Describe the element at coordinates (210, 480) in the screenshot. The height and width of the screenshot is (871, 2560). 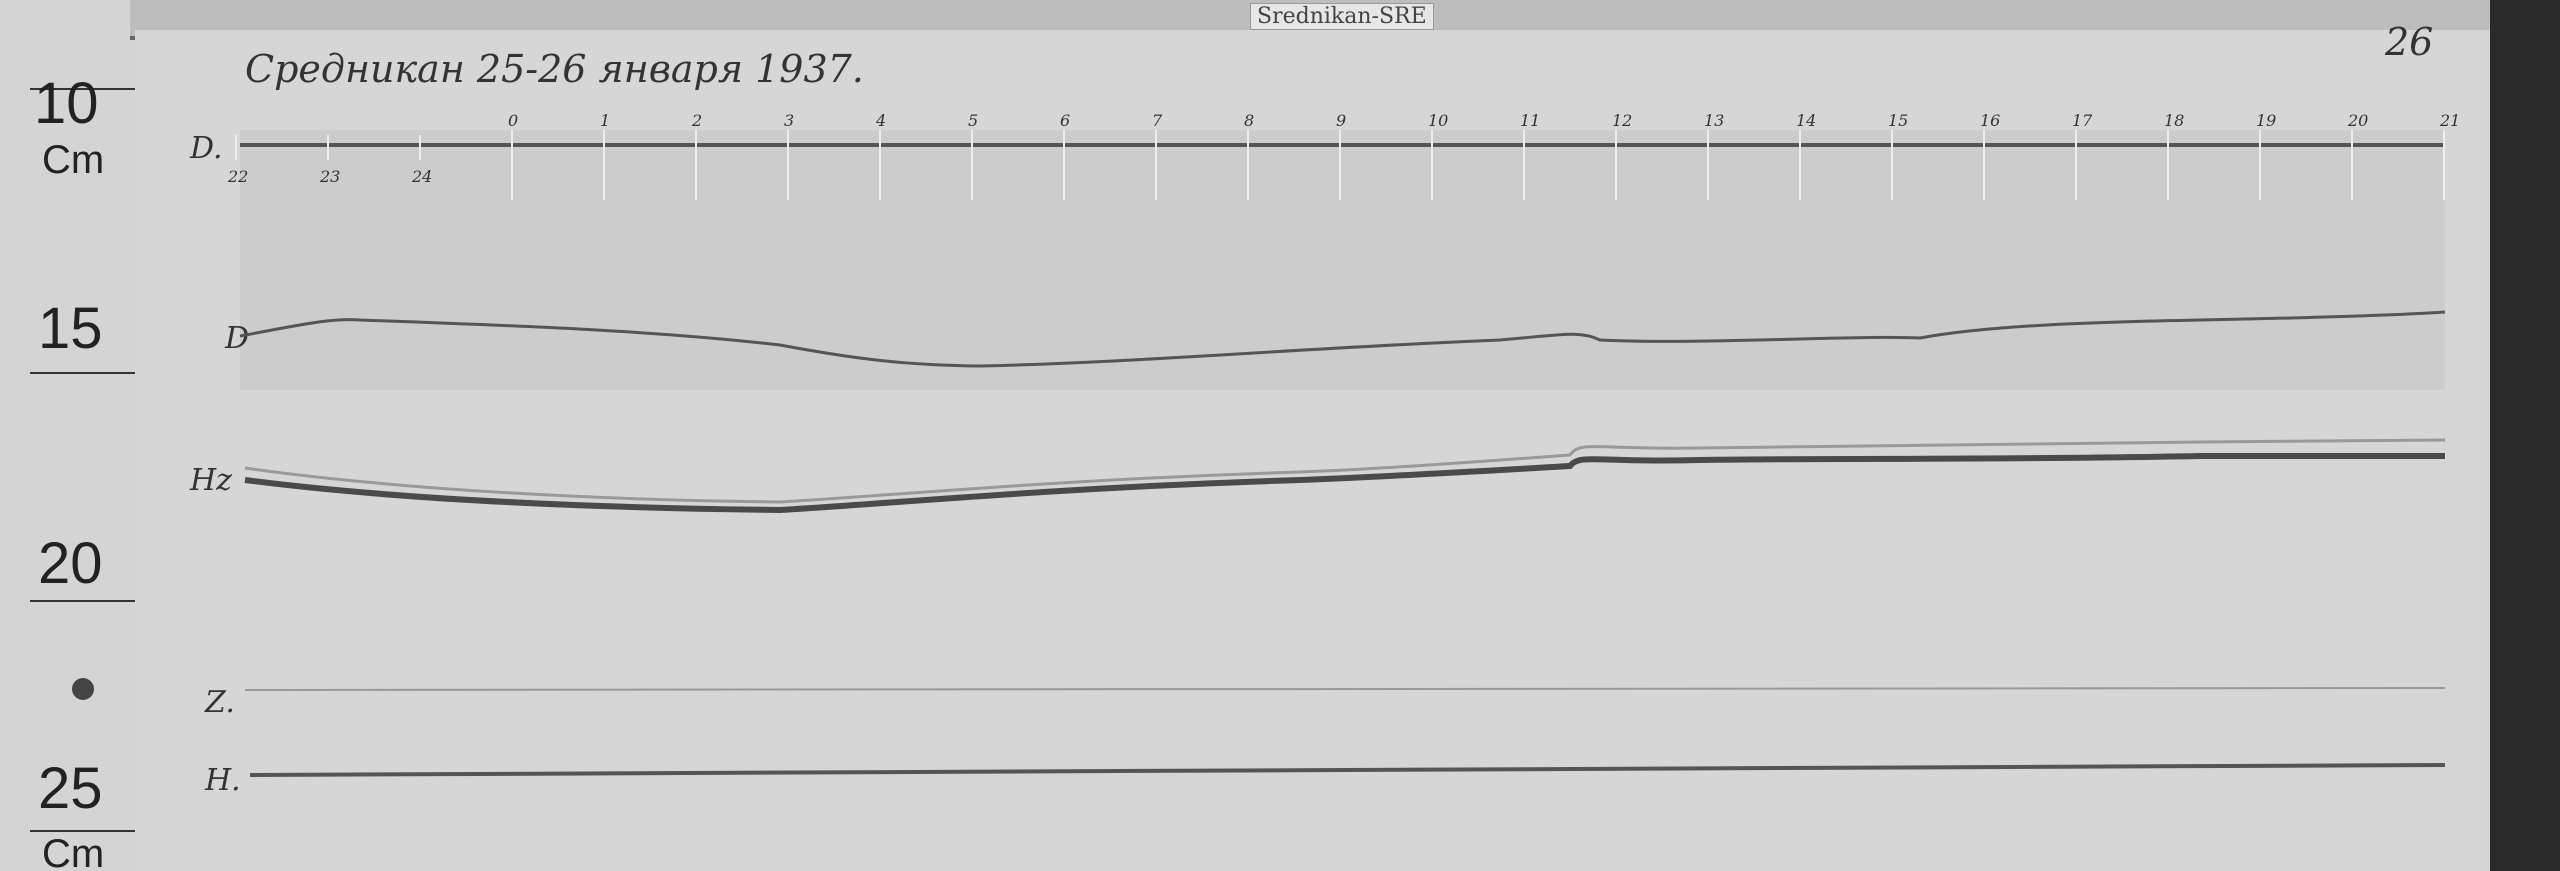
I see `hz-curve-label: Hz` at that location.